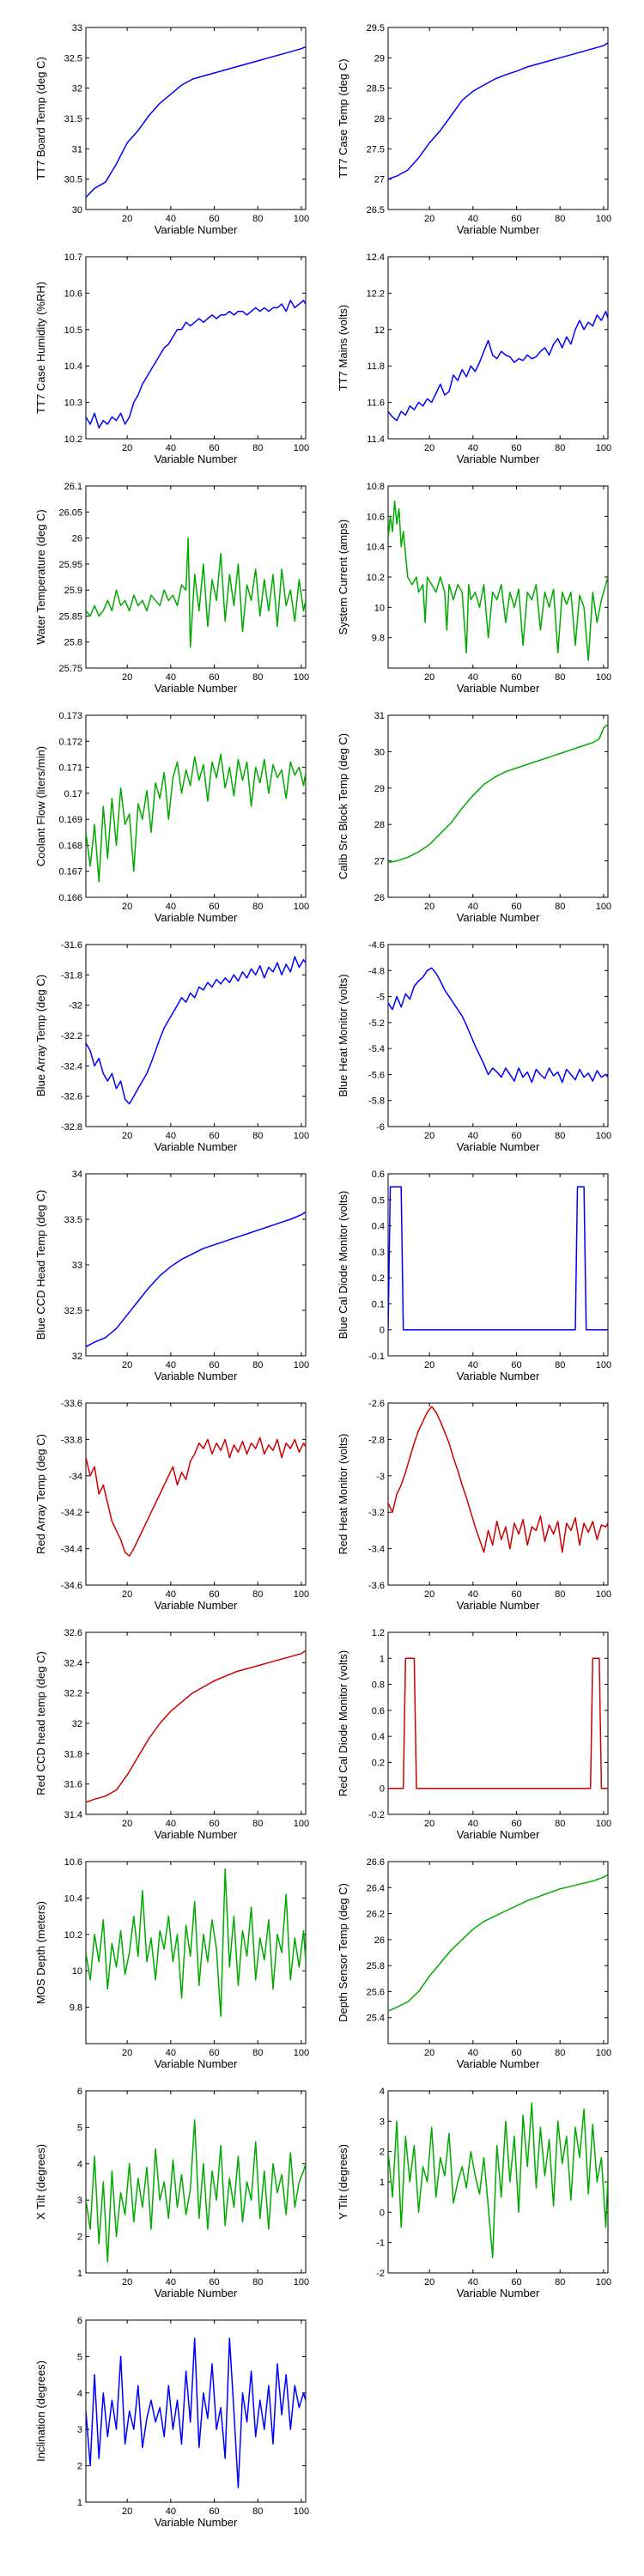  What do you see at coordinates (79, 2128) in the screenshot?
I see `y-tick-label: 5` at bounding box center [79, 2128].